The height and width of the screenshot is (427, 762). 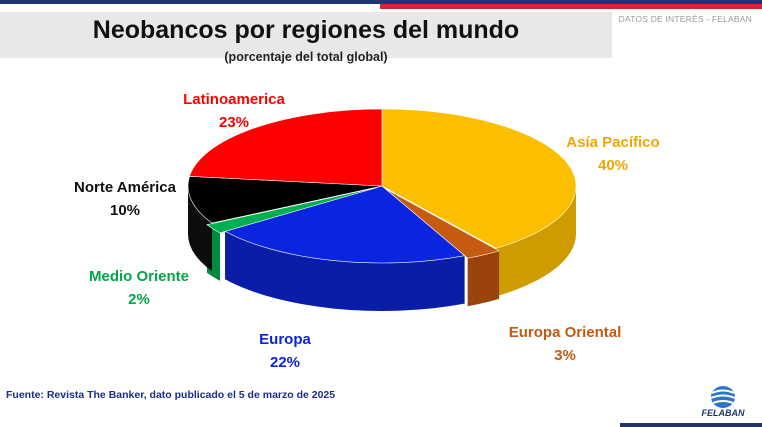 What do you see at coordinates (723, 413) in the screenshot?
I see `logo-text: FELABAN` at bounding box center [723, 413].